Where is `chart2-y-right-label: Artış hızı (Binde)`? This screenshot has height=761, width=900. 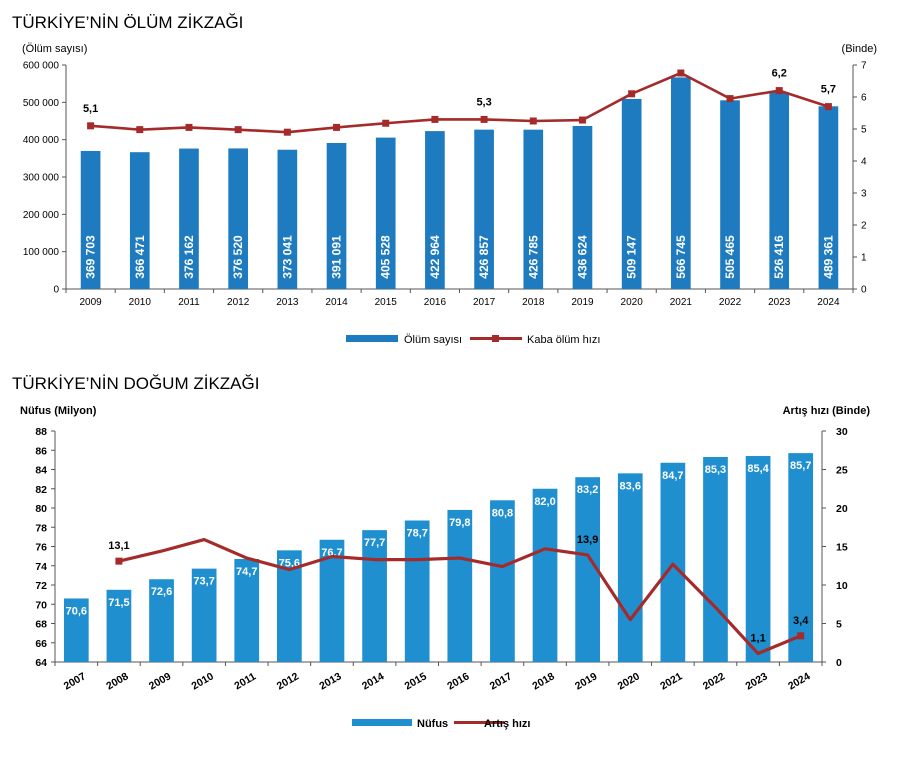
chart2-y-right-label: Artış hızı (Binde) is located at coordinates (827, 411).